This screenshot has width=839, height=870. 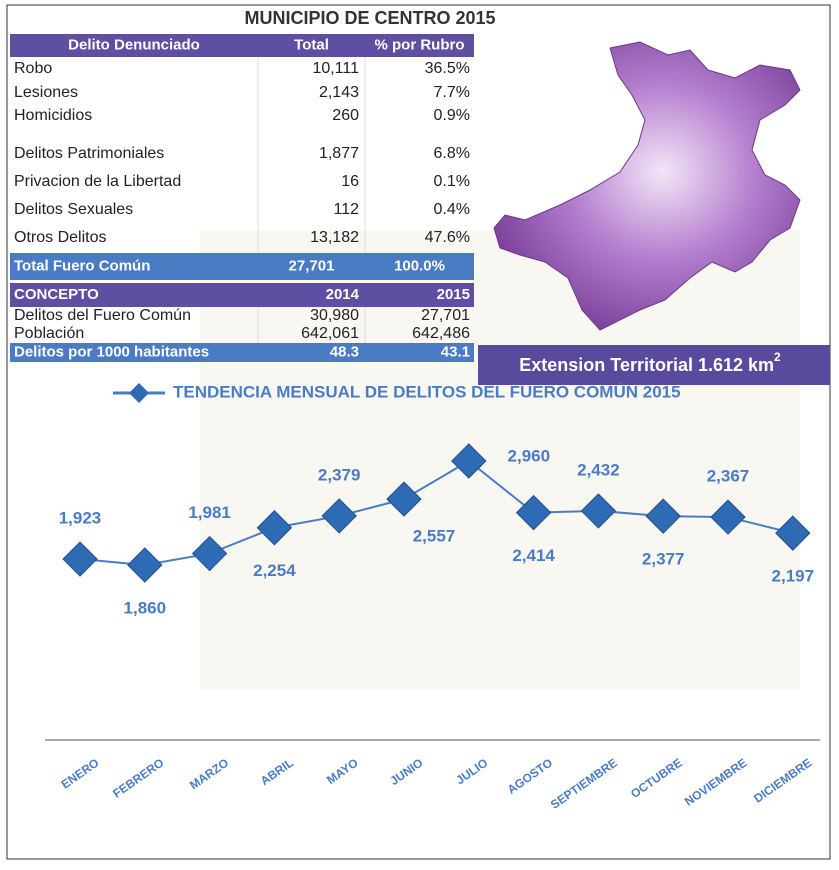 What do you see at coordinates (335, 68) in the screenshot?
I see `cell: 10,111` at bounding box center [335, 68].